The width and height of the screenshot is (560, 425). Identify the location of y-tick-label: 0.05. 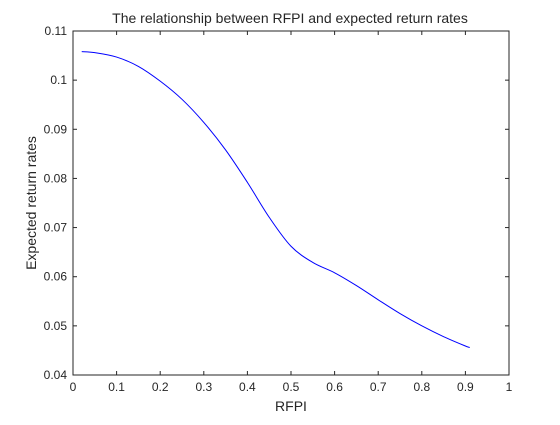
(56, 326).